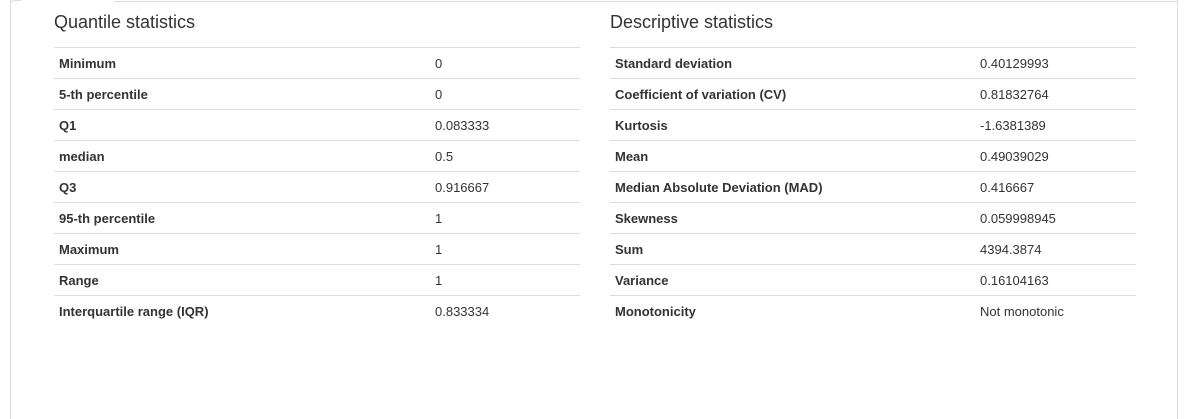 The image size is (1189, 419). I want to click on table-row: Kurtosis -1.6381389, so click(873, 125).